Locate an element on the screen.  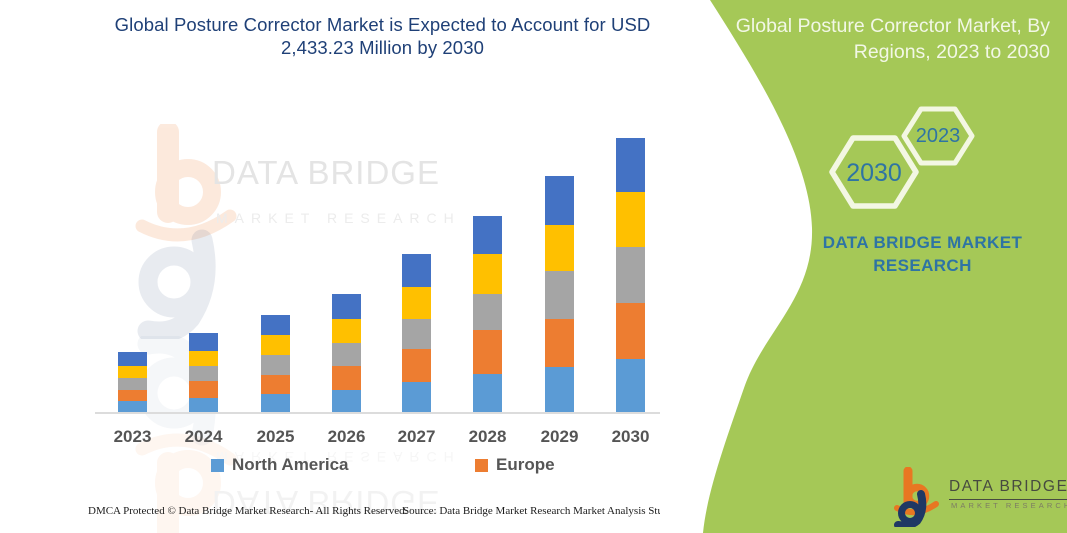
bar-2024 is located at coordinates (203, 373).